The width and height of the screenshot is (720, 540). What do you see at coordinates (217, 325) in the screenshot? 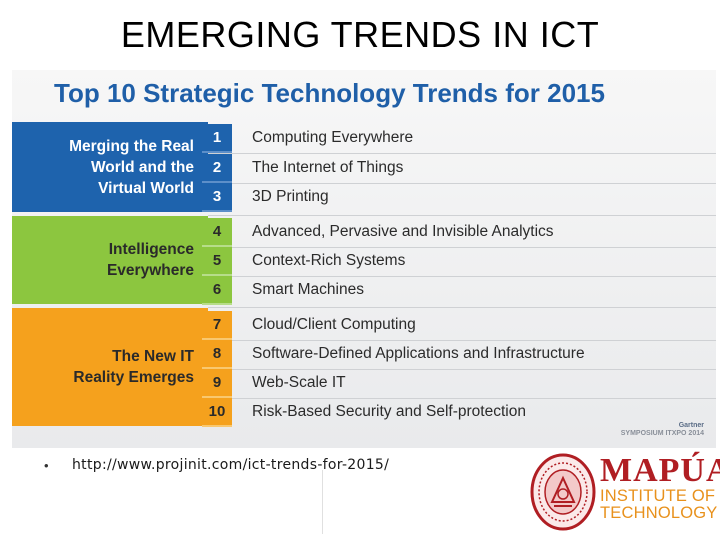
I see `trend-number: 7` at bounding box center [217, 325].